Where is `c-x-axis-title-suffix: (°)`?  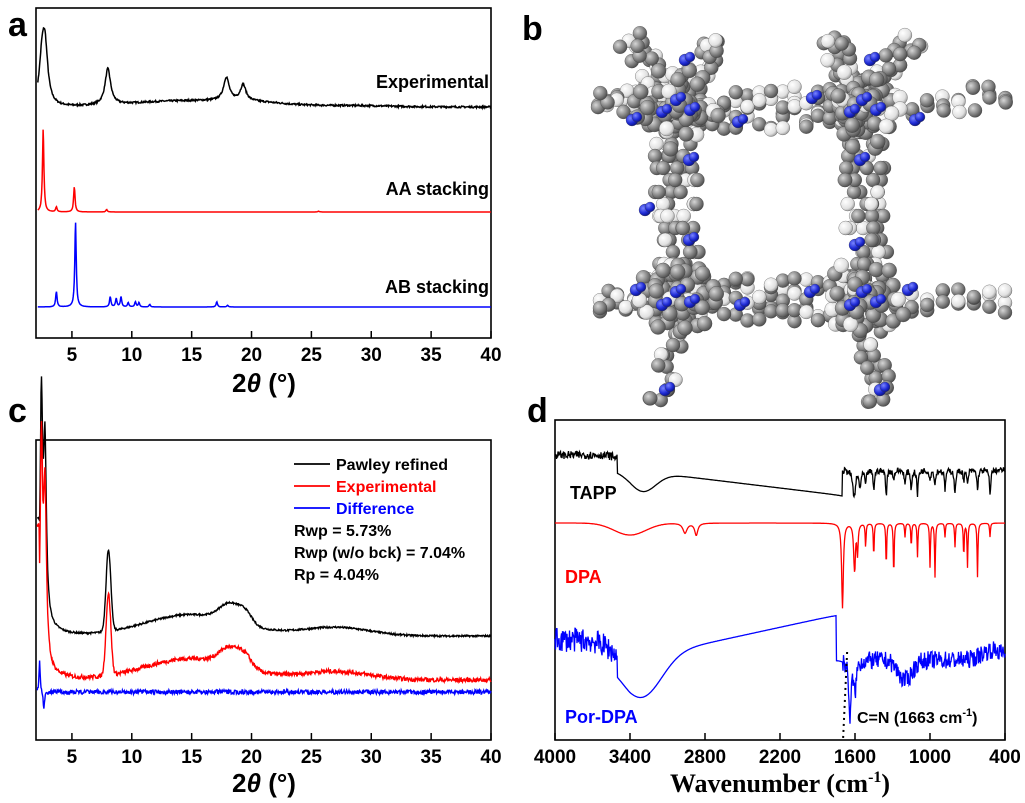
c-x-axis-title-suffix: (°) is located at coordinates (278, 783).